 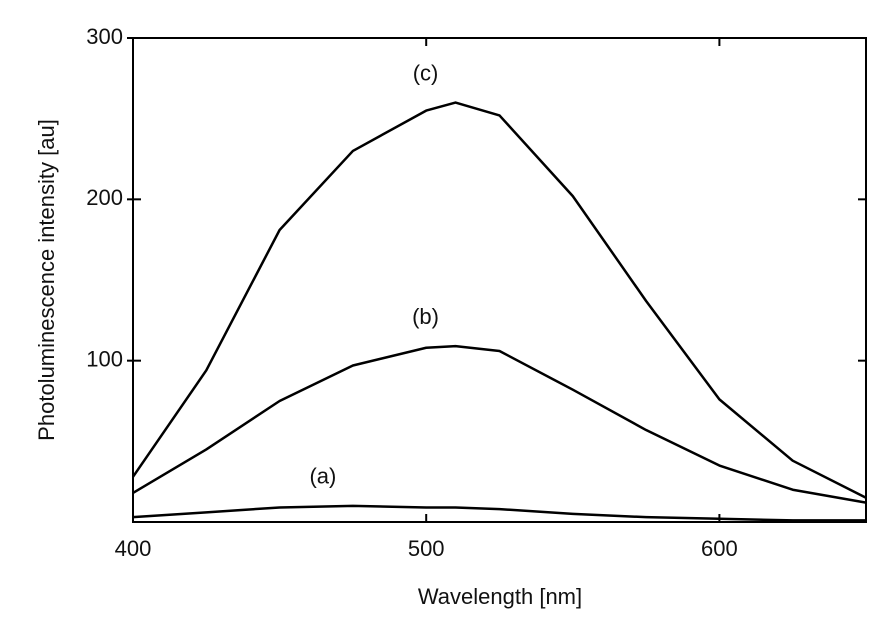 I want to click on series-label: (b), so click(x=425, y=316).